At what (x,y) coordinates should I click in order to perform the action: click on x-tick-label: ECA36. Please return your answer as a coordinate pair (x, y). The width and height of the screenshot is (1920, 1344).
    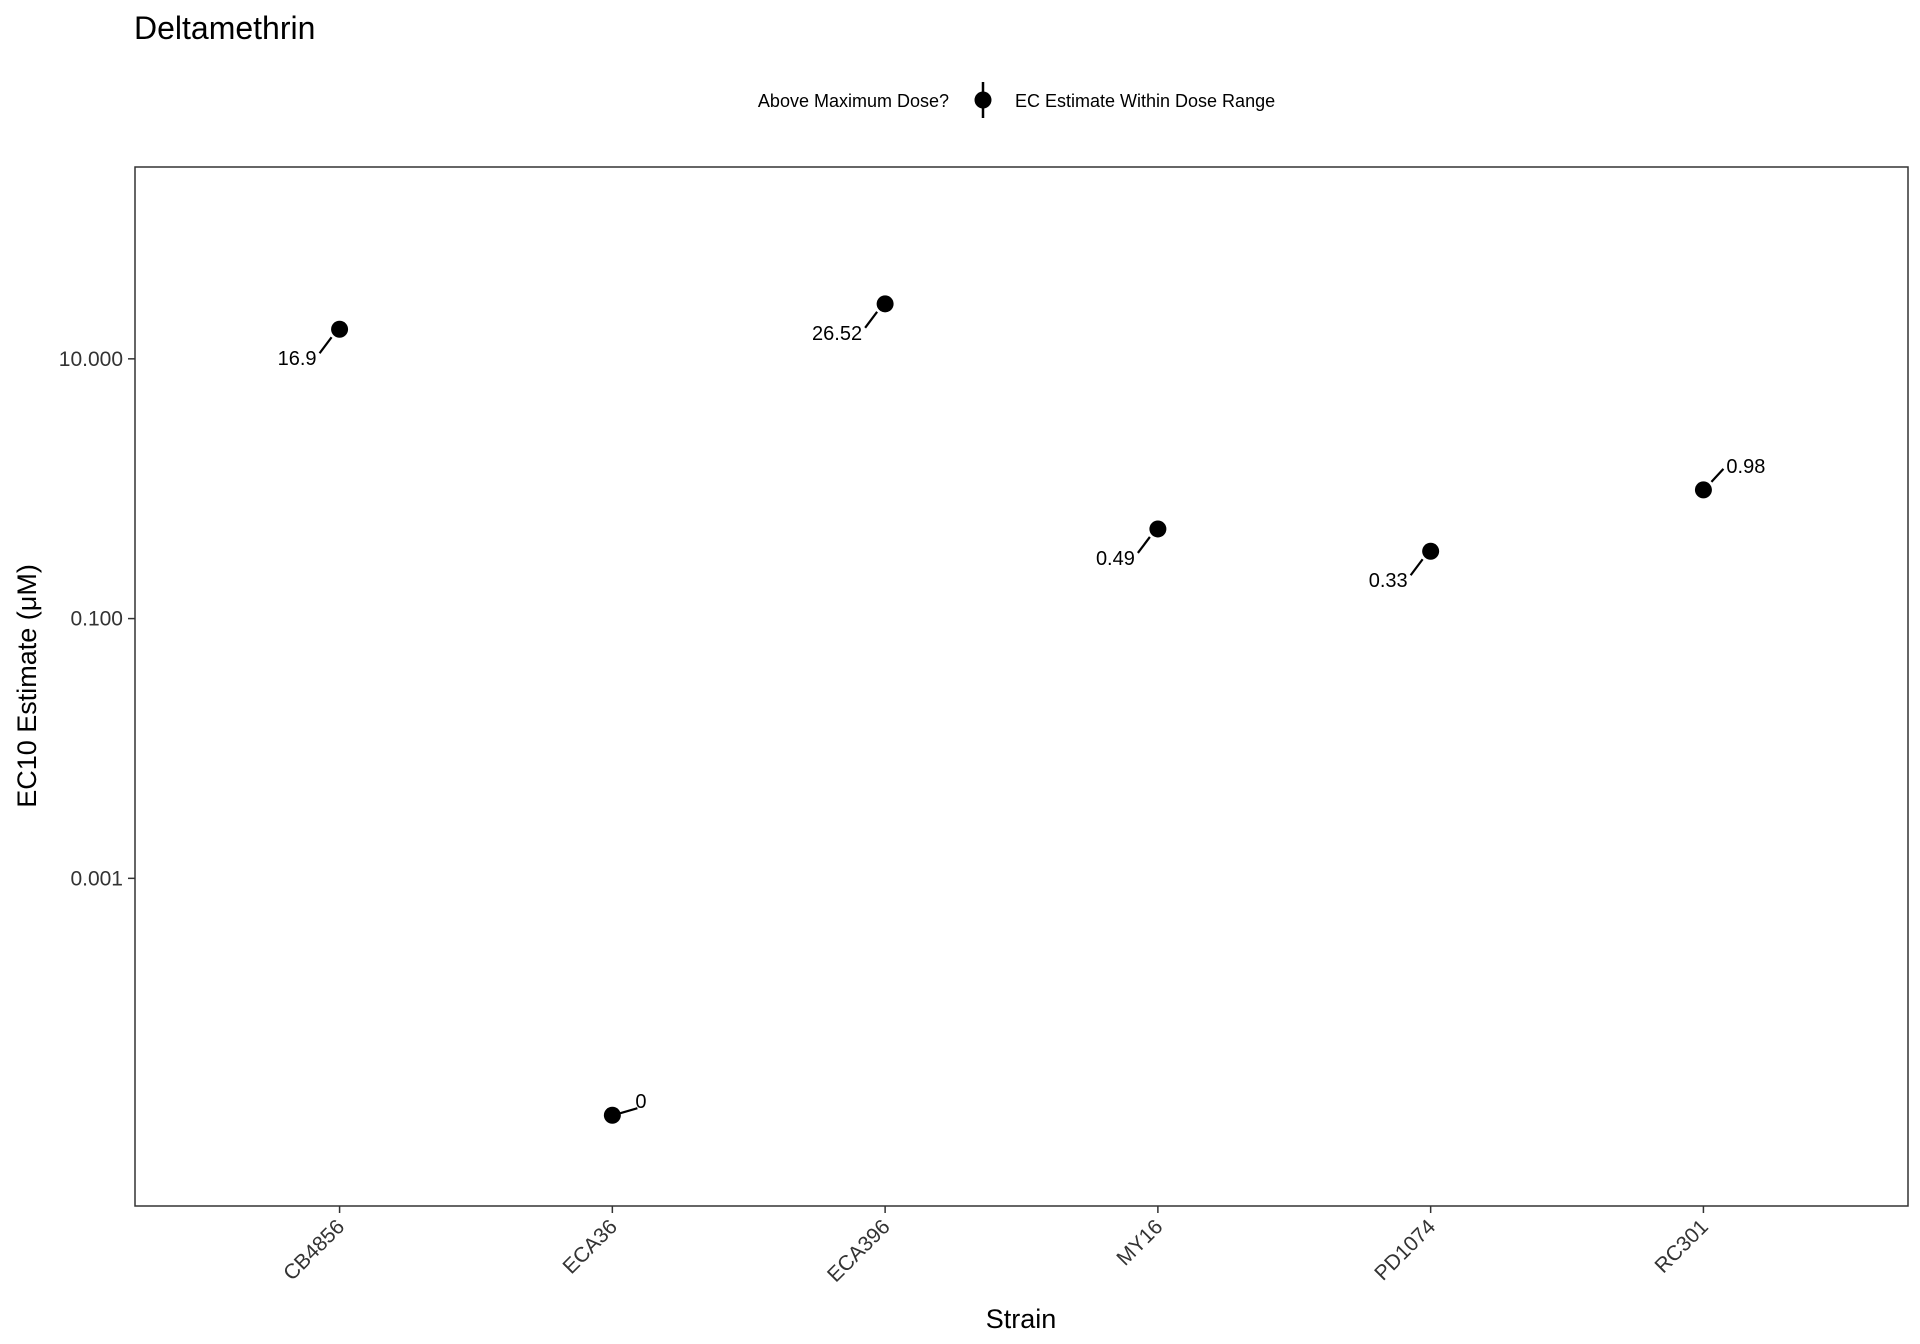
    Looking at the image, I should click on (590, 1246).